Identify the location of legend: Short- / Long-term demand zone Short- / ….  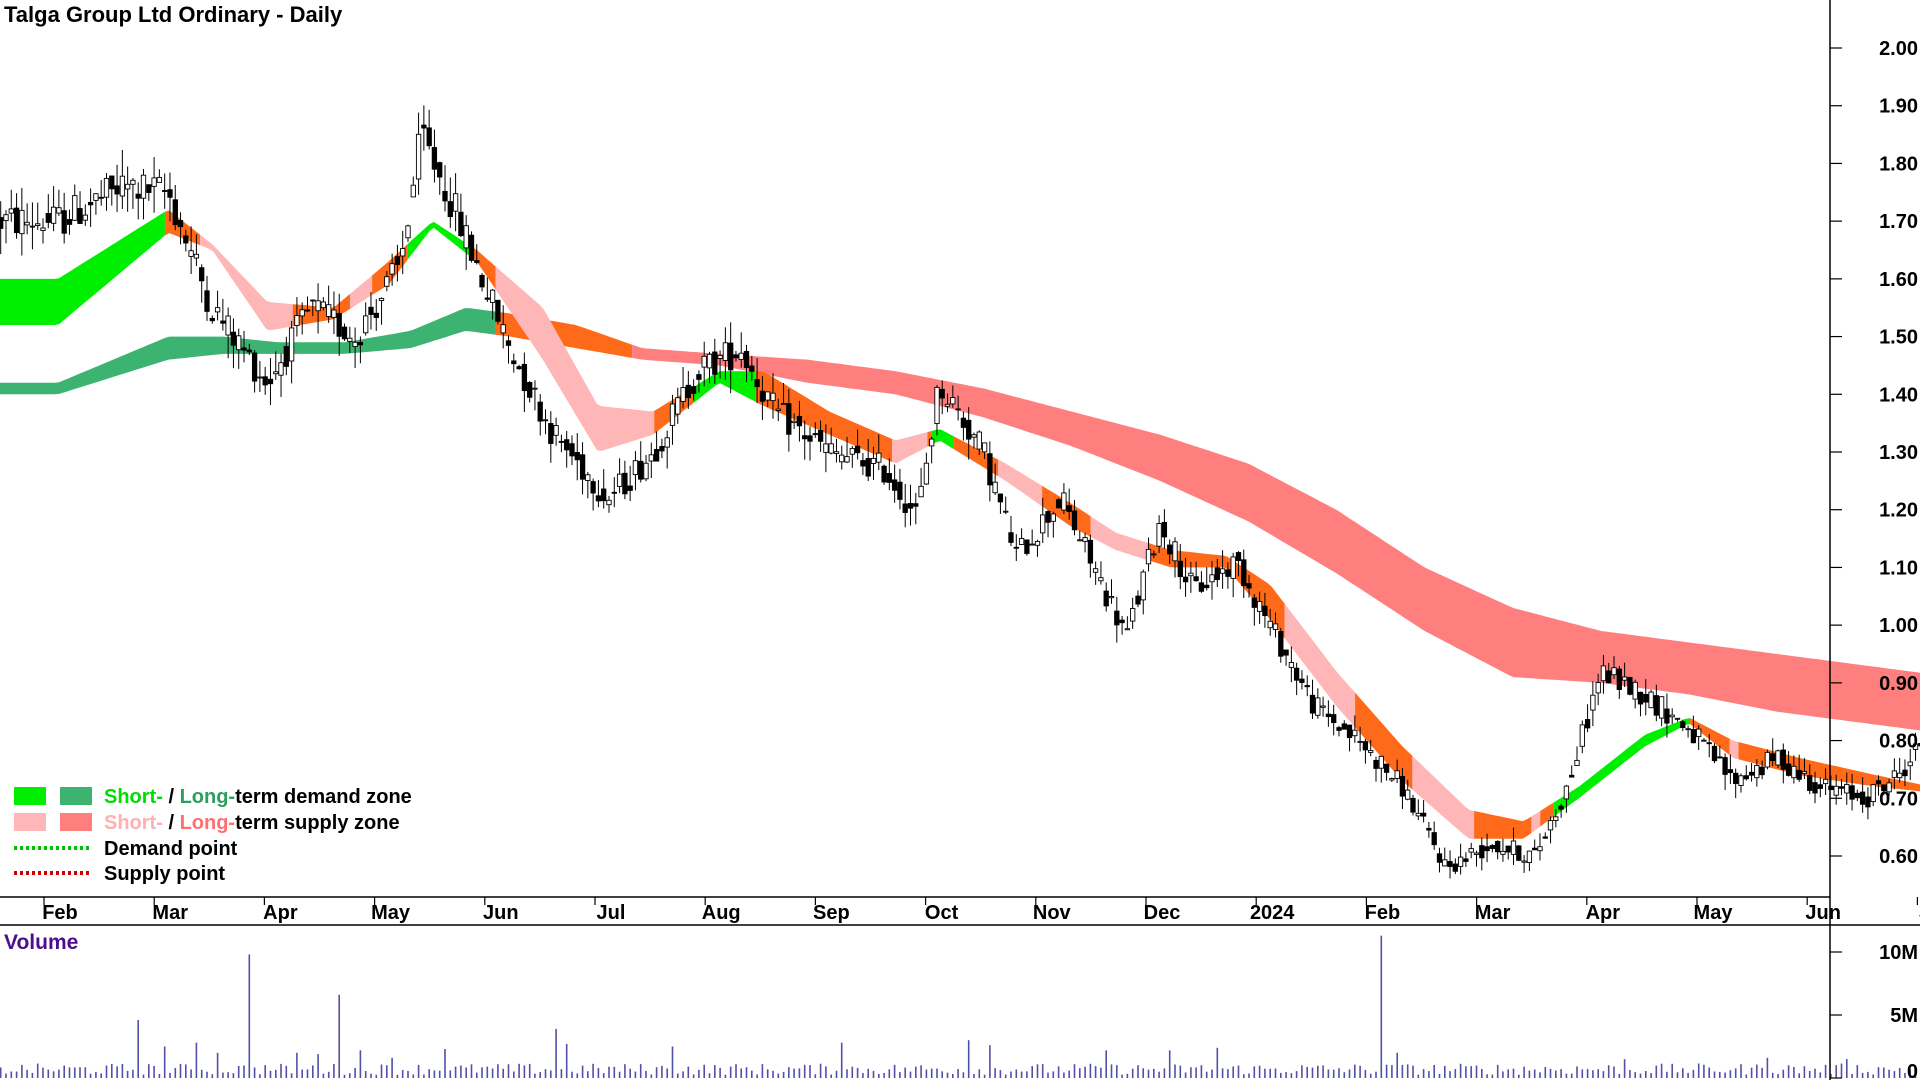
(213, 835).